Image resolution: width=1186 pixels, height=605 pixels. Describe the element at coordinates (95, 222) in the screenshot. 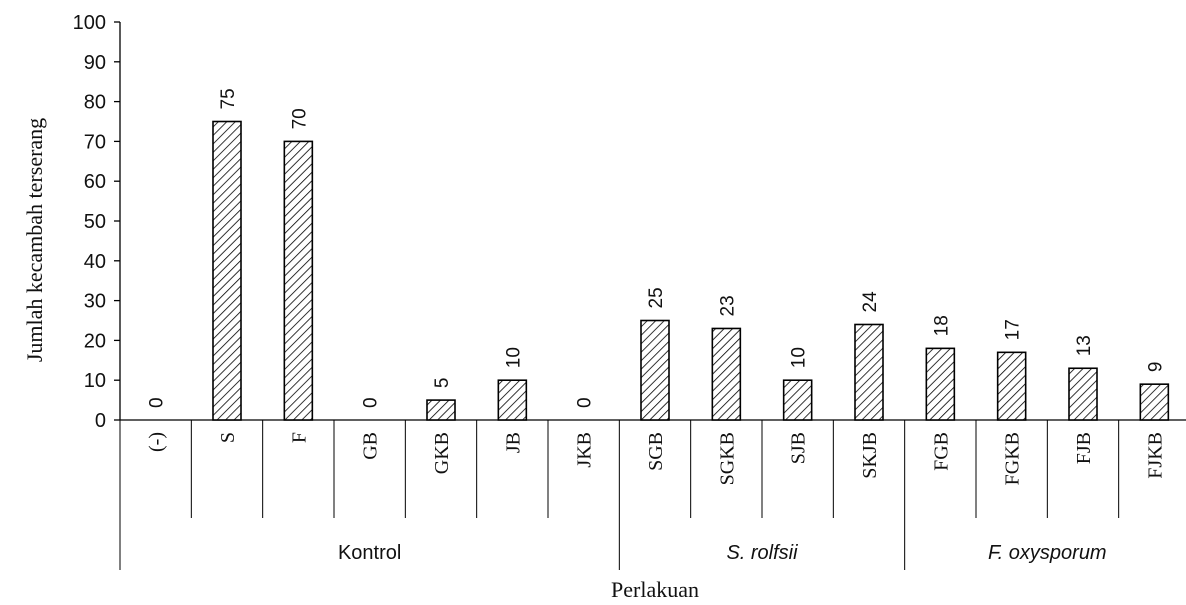

I see `y-tick-label: 50` at that location.